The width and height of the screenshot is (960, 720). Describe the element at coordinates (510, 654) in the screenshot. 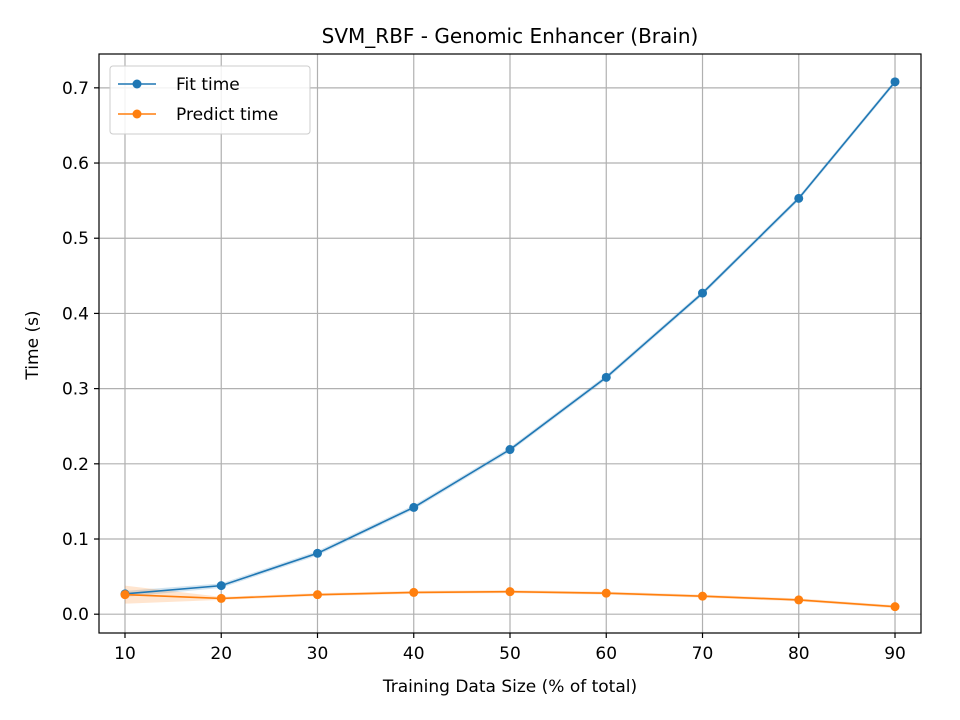

I see `x-tick-label: 50` at that location.